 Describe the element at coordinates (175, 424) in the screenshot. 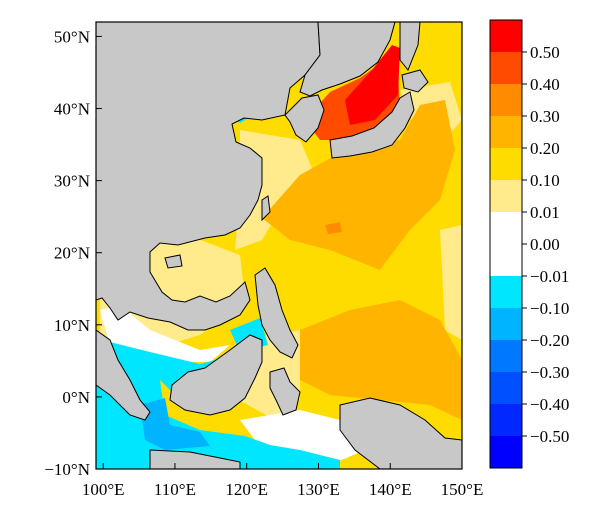

I see `blue-zone-java` at that location.